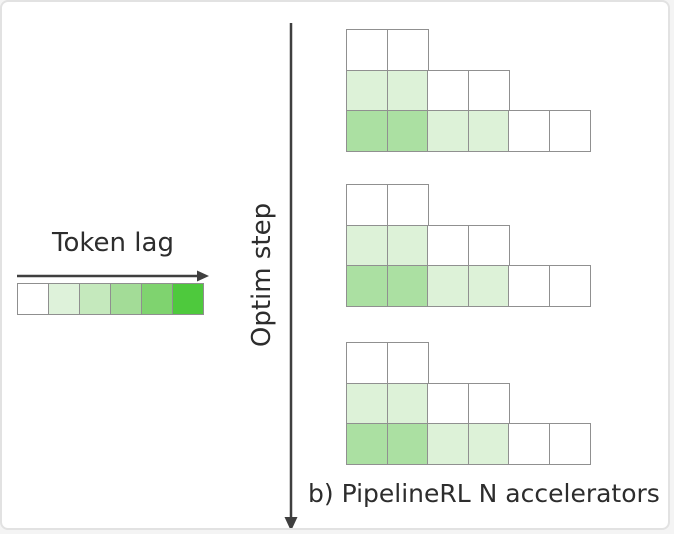  Describe the element at coordinates (291, 275) in the screenshot. I see `optim-step-arrow-icon` at that location.